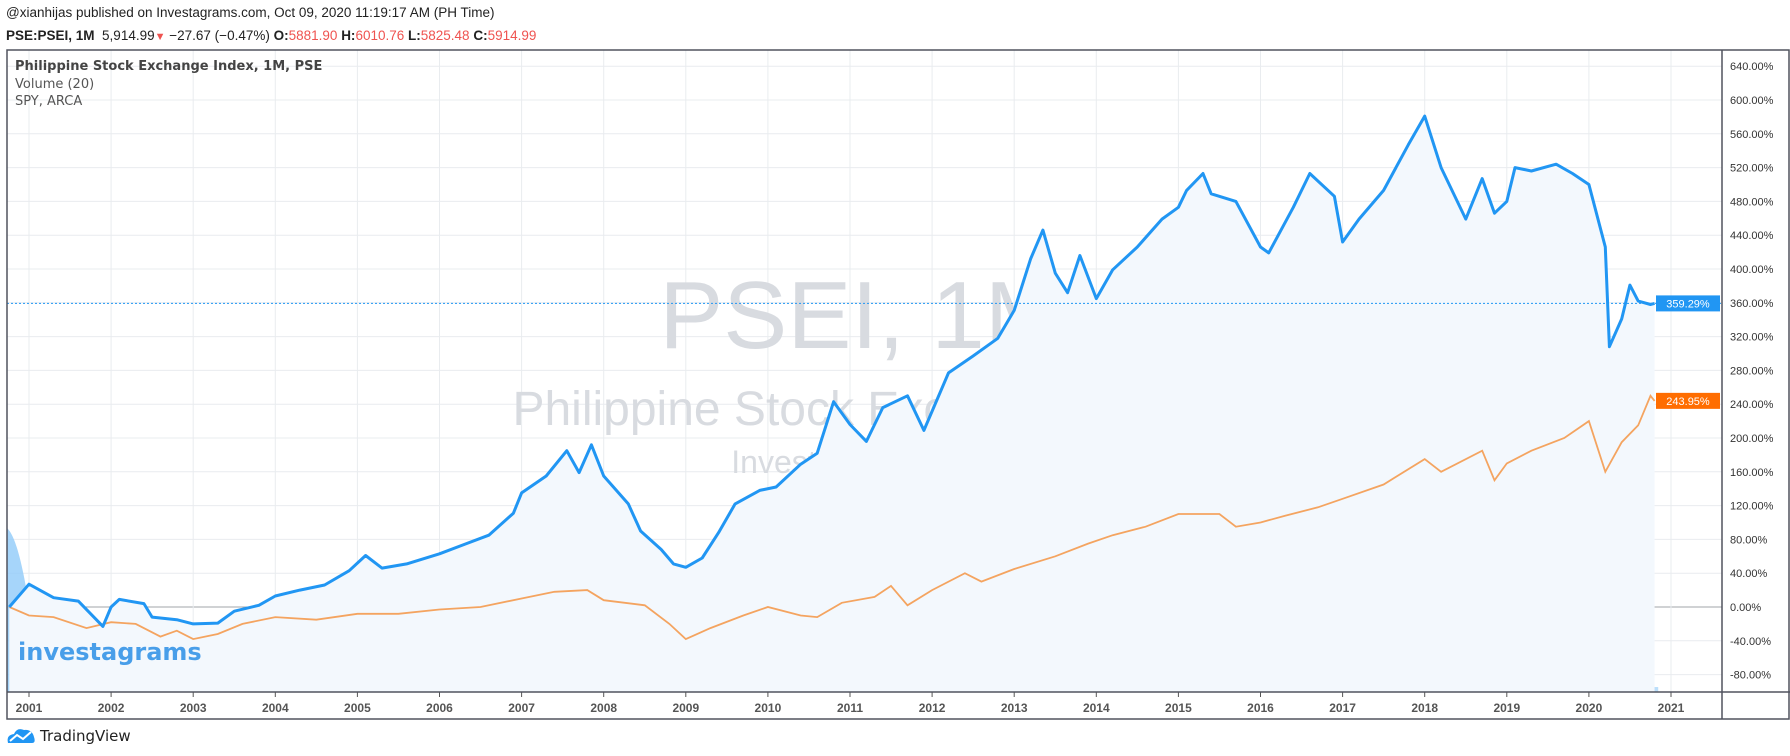  Describe the element at coordinates (357, 708) in the screenshot. I see `x-tick-label: 2005` at that location.